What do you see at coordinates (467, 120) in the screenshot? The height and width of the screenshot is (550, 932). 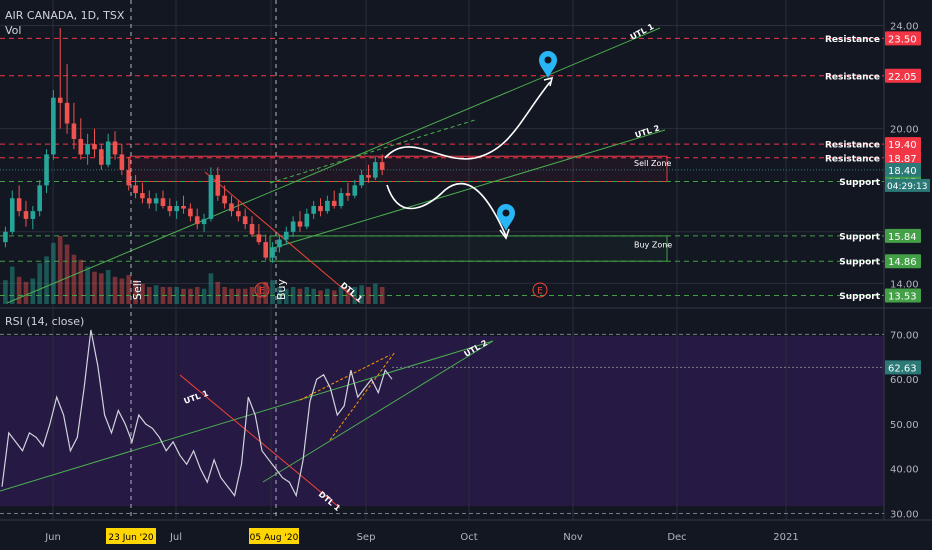 I see `bullish-projection-arrow` at bounding box center [467, 120].